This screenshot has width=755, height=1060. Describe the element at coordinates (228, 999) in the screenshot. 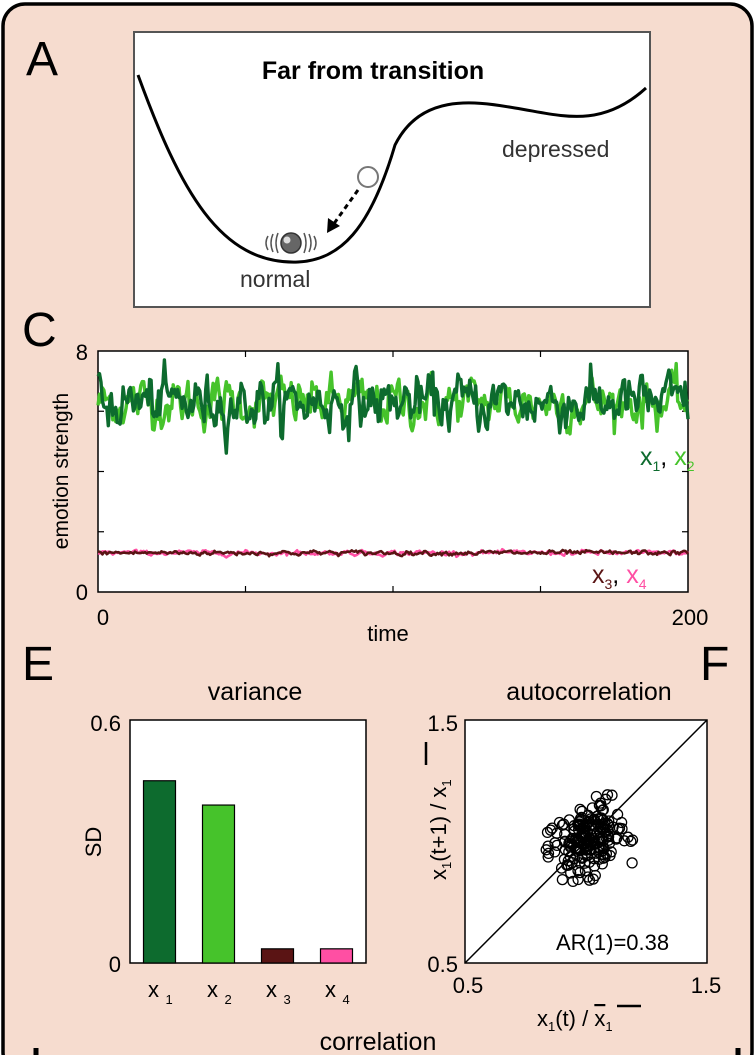

I see `bar-category-sub: 2` at that location.